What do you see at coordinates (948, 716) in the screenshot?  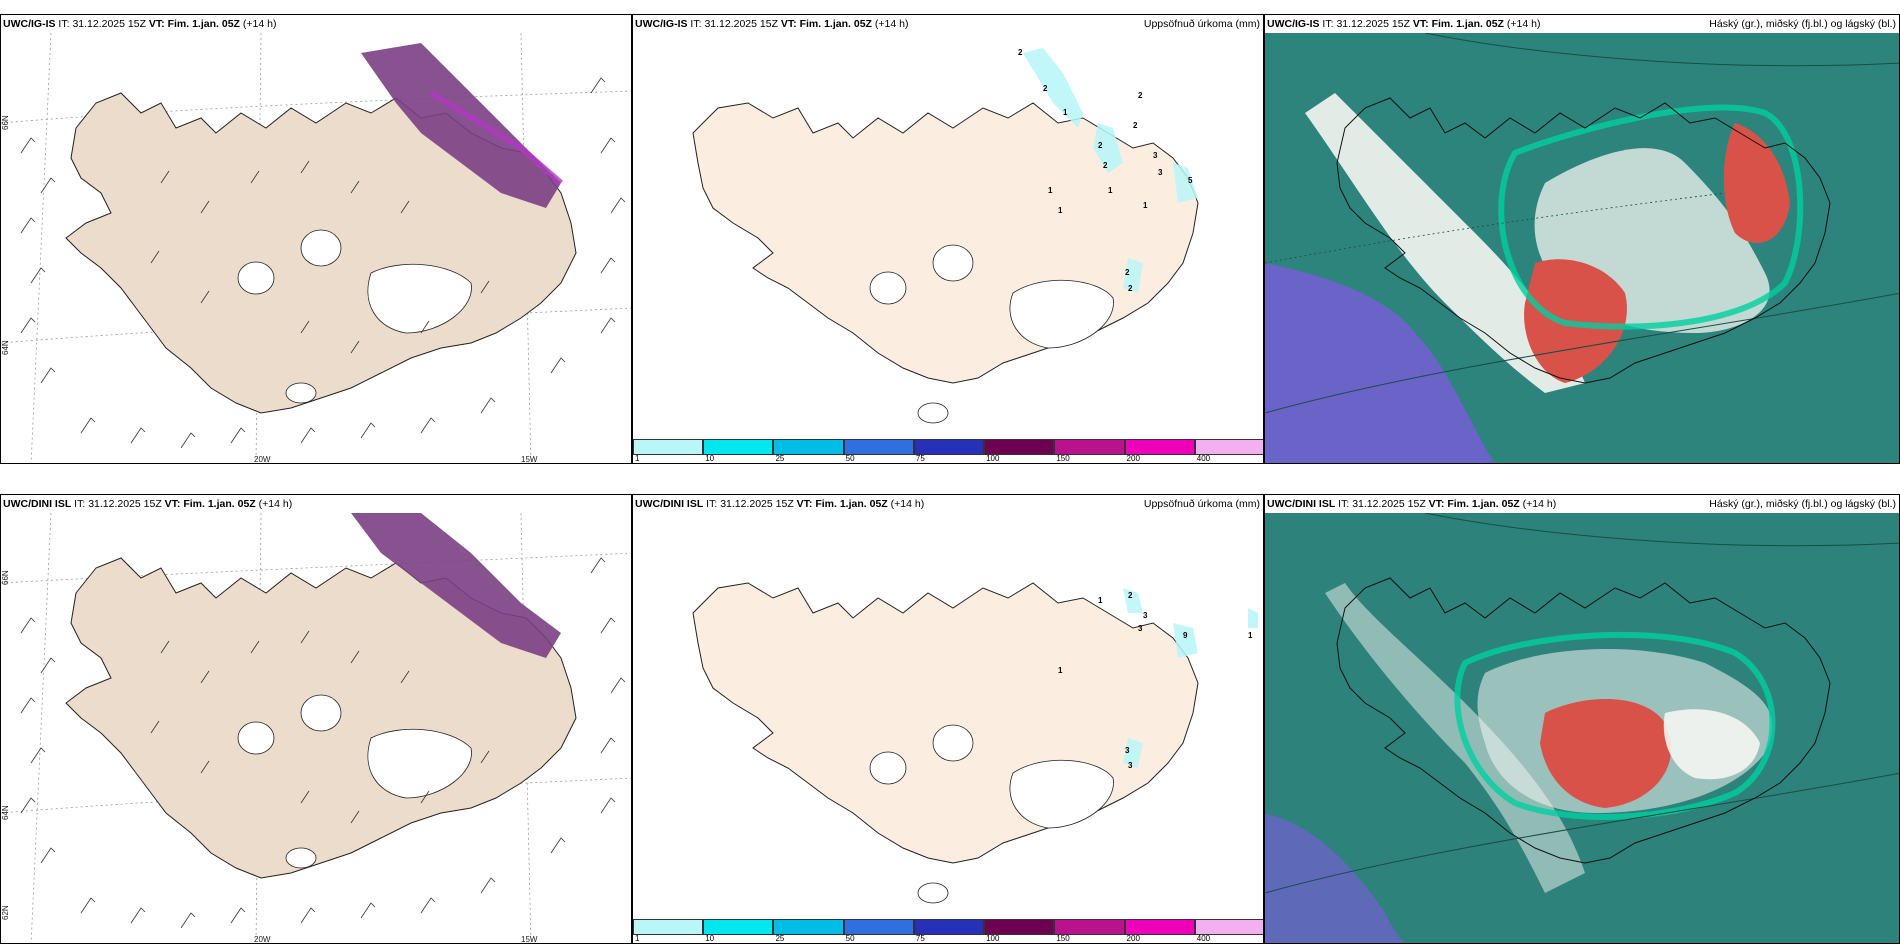 I see `precip-map: 2 1 3 3 9 1 1 3 3` at bounding box center [948, 716].